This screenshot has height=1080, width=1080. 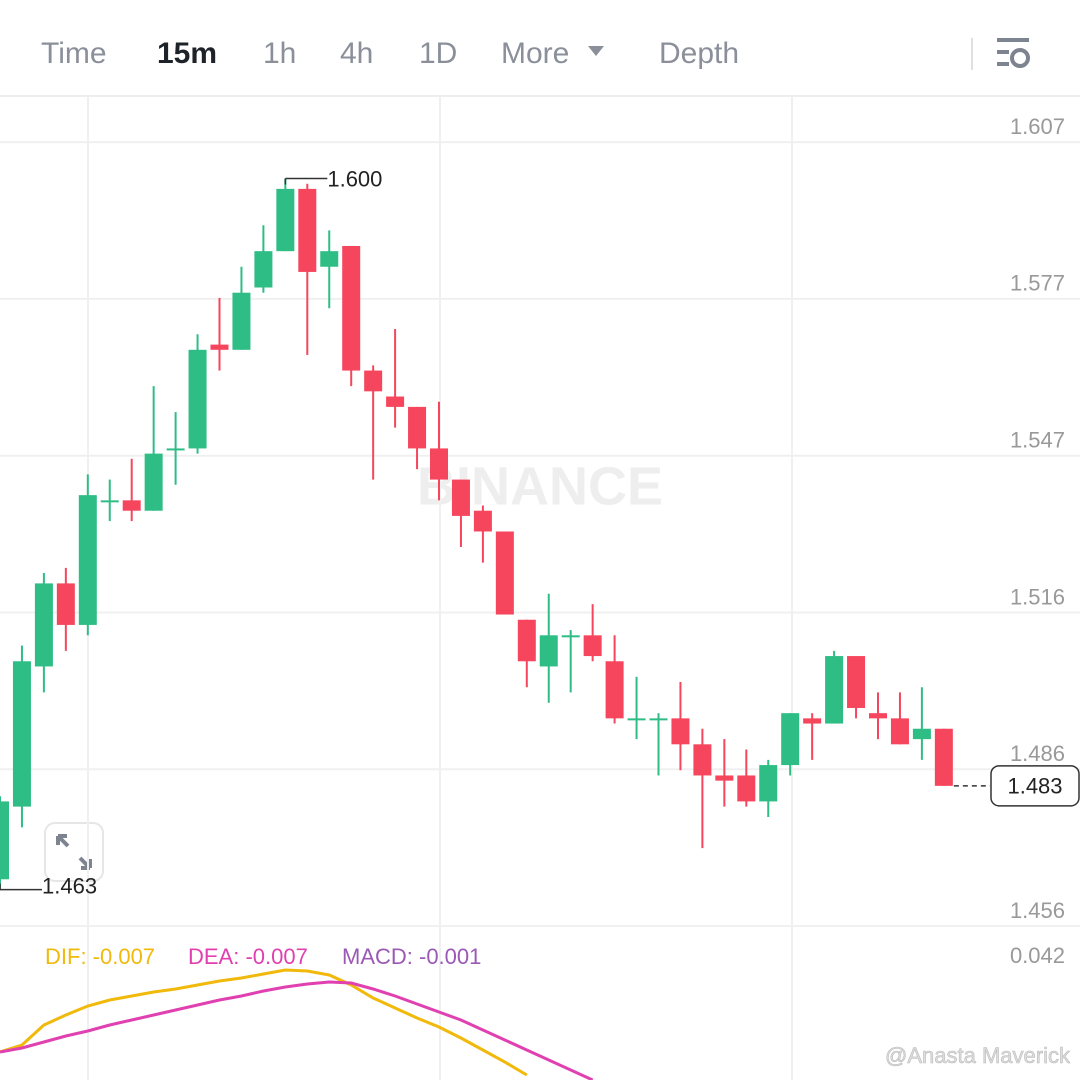 What do you see at coordinates (74, 852) in the screenshot?
I see `expand-button` at bounding box center [74, 852].